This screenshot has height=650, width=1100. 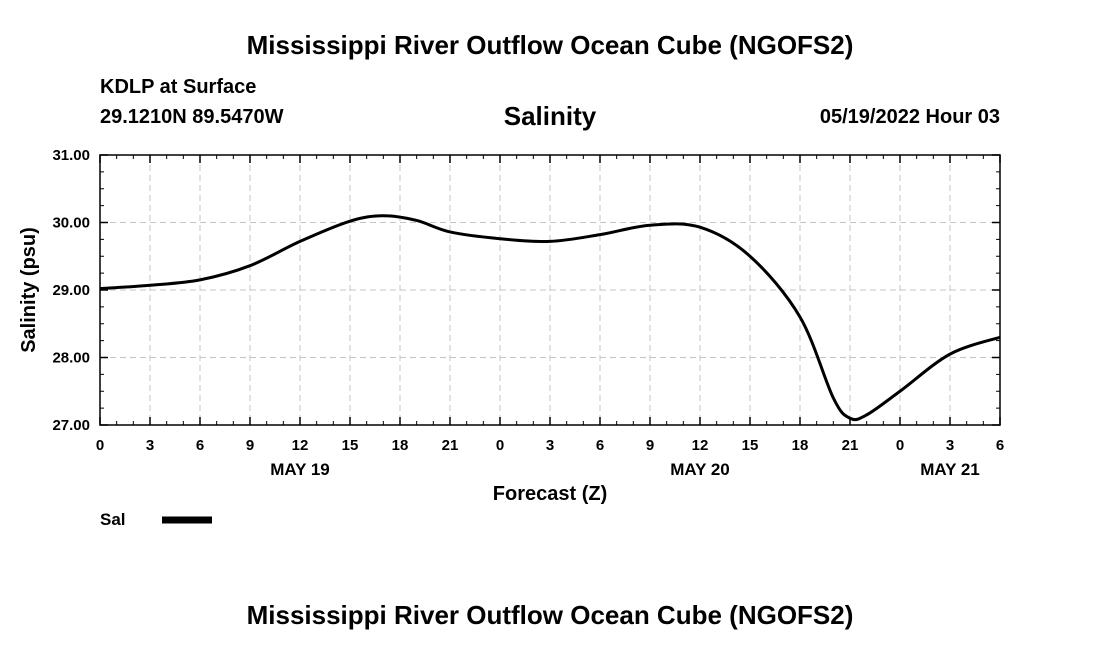 I want to click on y-tick-label: 29.00, so click(x=71, y=290).